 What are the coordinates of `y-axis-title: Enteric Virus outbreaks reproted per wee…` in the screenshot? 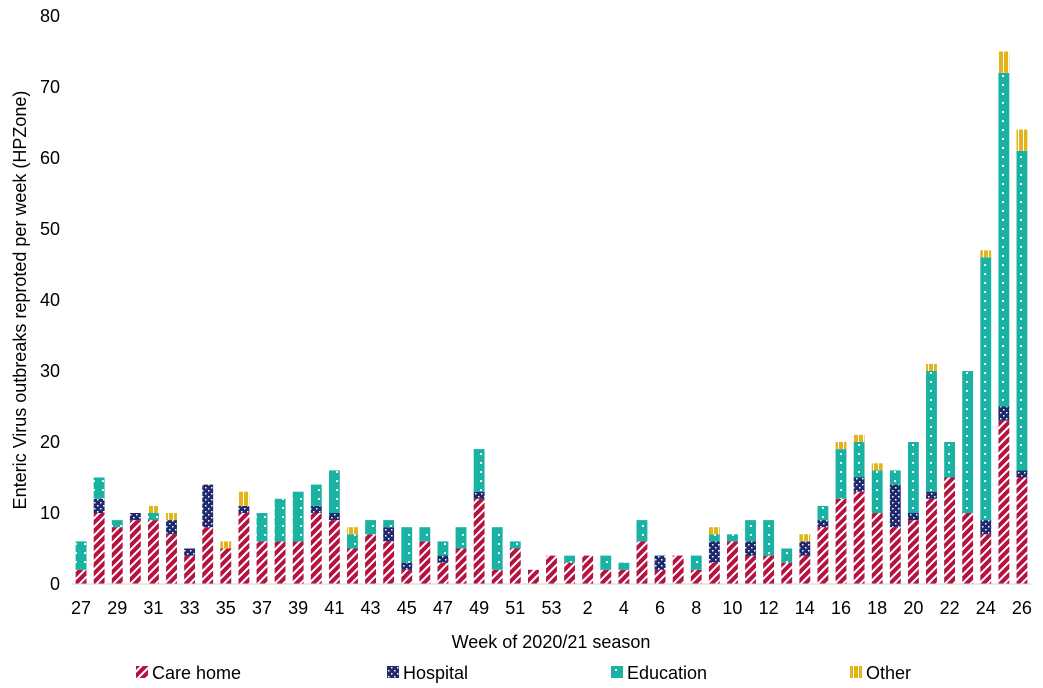 It's located at (20, 300).